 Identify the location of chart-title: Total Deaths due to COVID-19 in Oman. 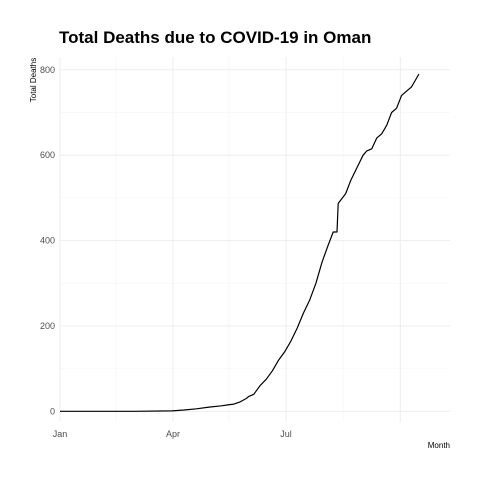
(215, 37).